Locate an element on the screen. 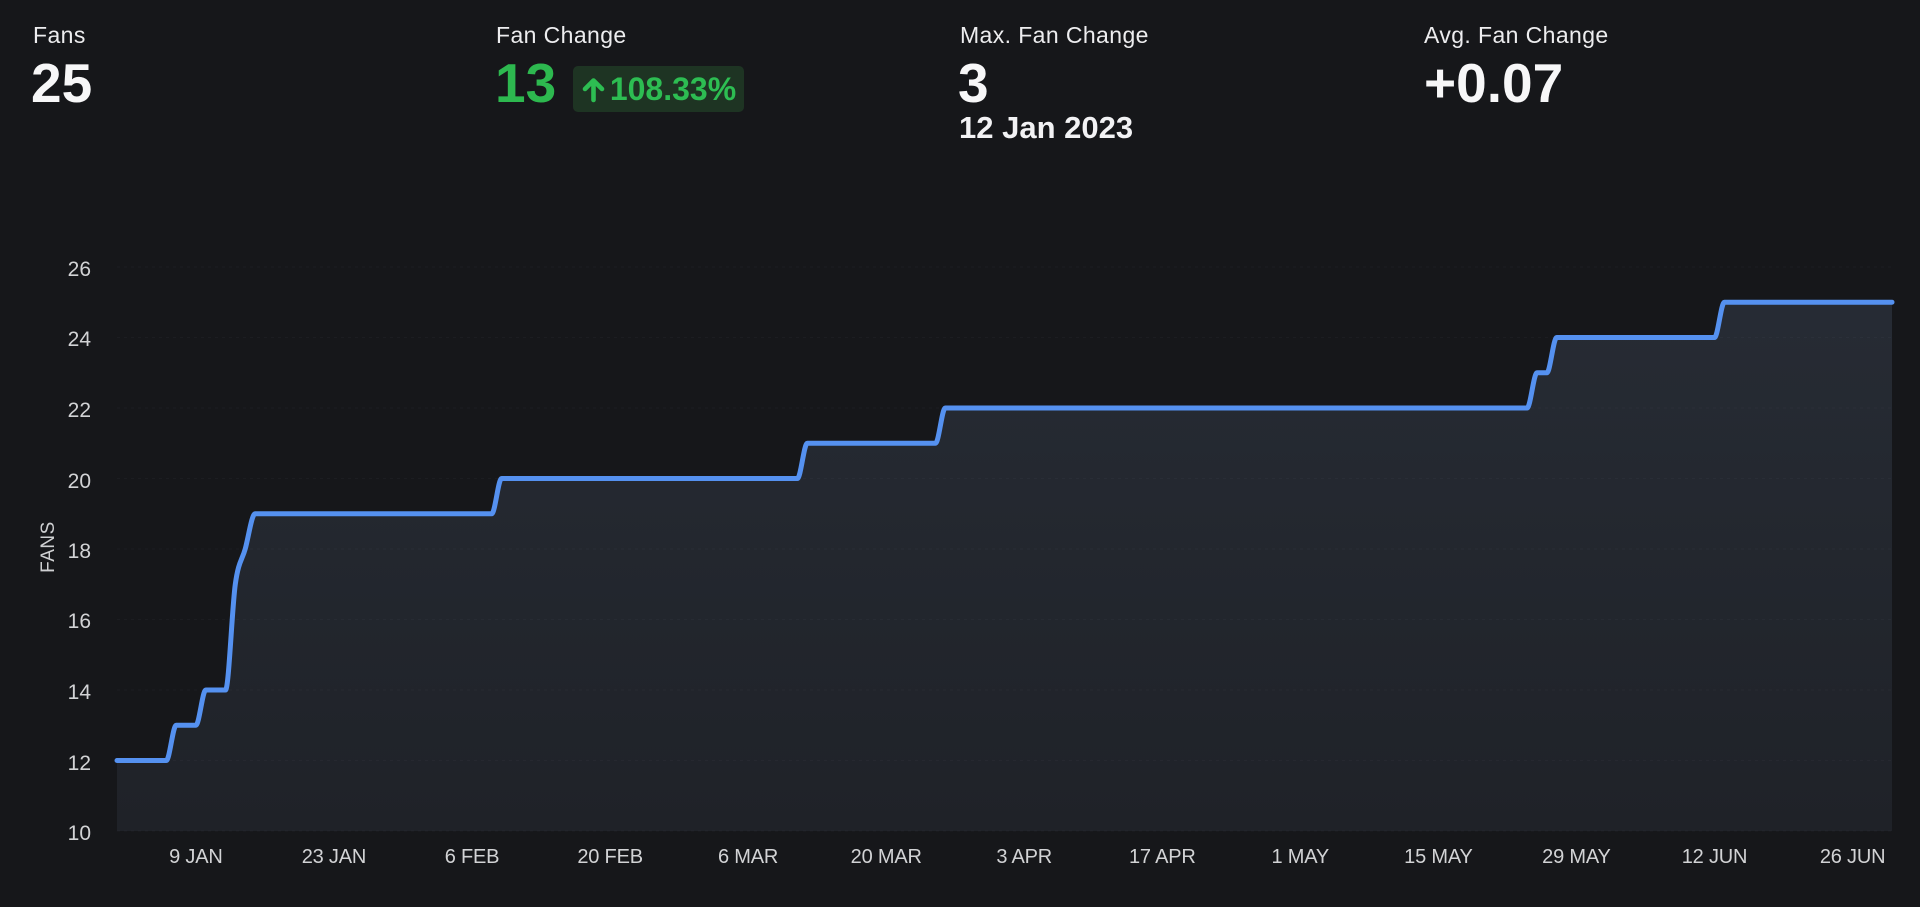  svg-text: 12 is located at coordinates (79, 763).